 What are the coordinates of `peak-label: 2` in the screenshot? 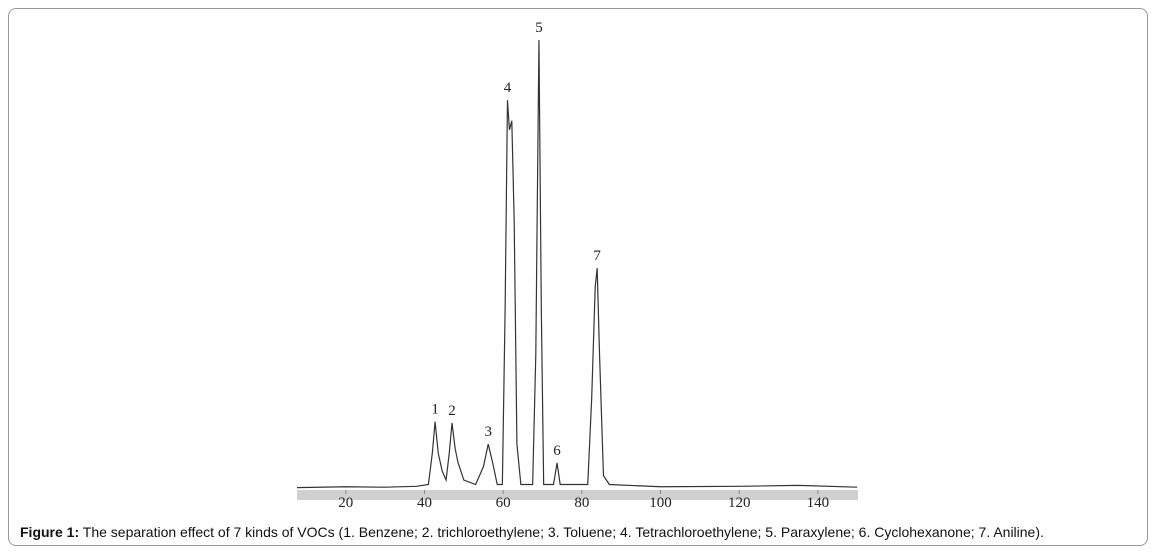 It's located at (452, 411).